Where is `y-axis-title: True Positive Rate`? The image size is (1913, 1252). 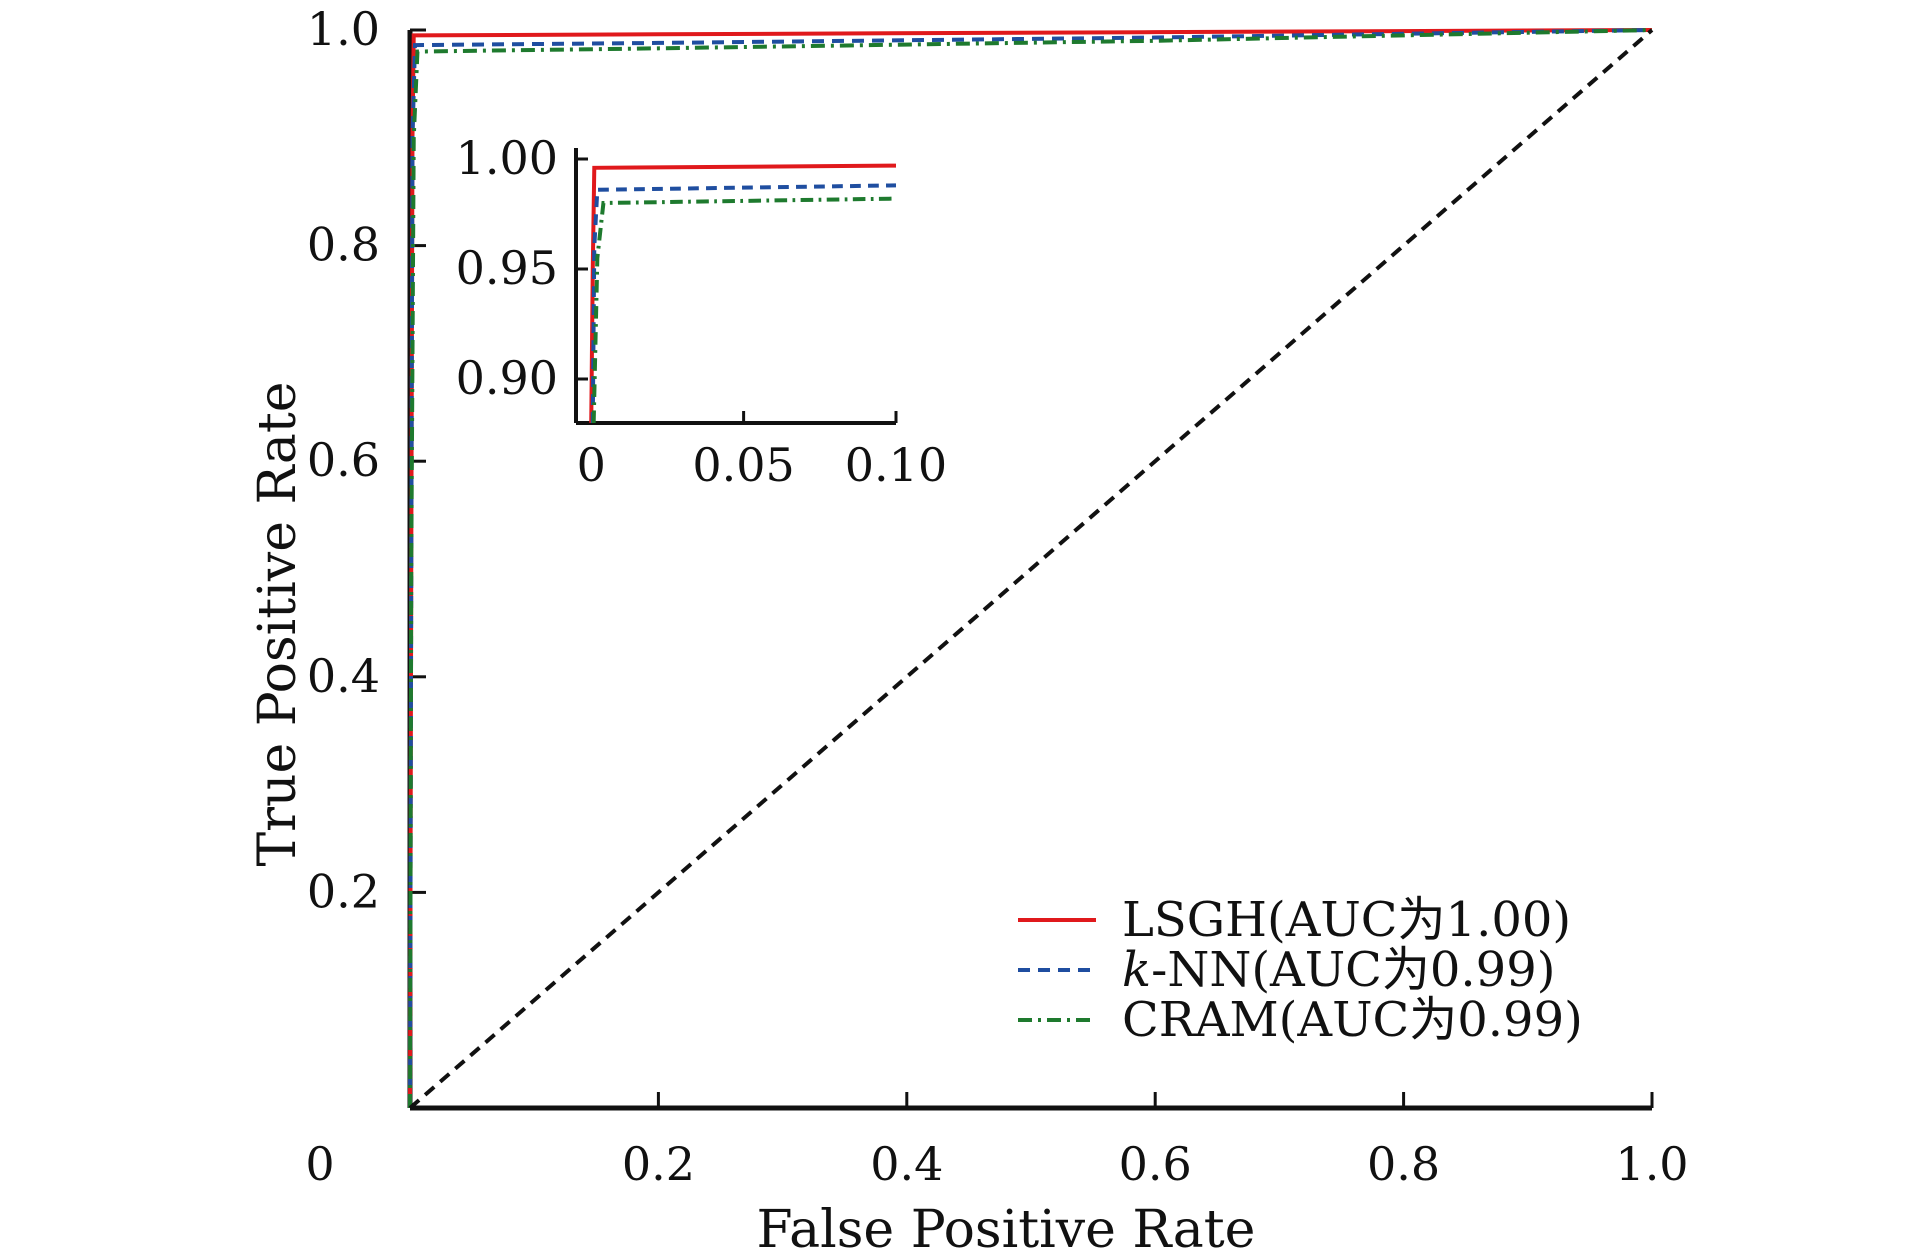 y-axis-title: True Positive Rate is located at coordinates (278, 623).